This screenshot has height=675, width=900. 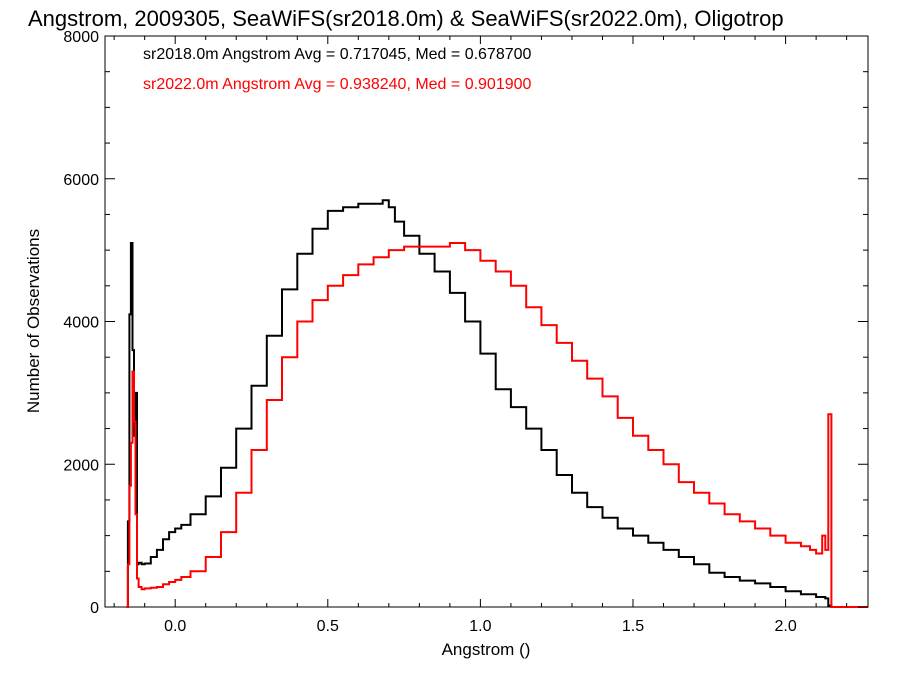 What do you see at coordinates (480, 626) in the screenshot?
I see `x-tick-label: 1.0` at bounding box center [480, 626].